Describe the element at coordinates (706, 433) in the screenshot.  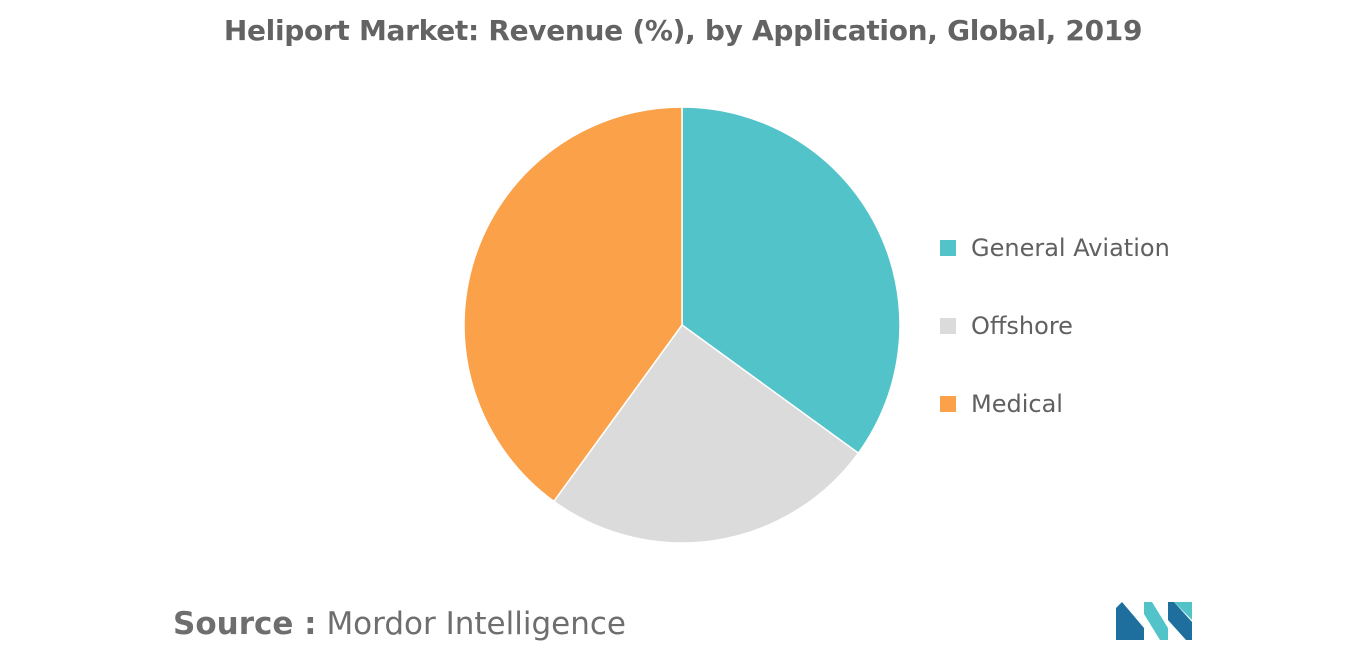
I see `pie-slice-offshore` at that location.